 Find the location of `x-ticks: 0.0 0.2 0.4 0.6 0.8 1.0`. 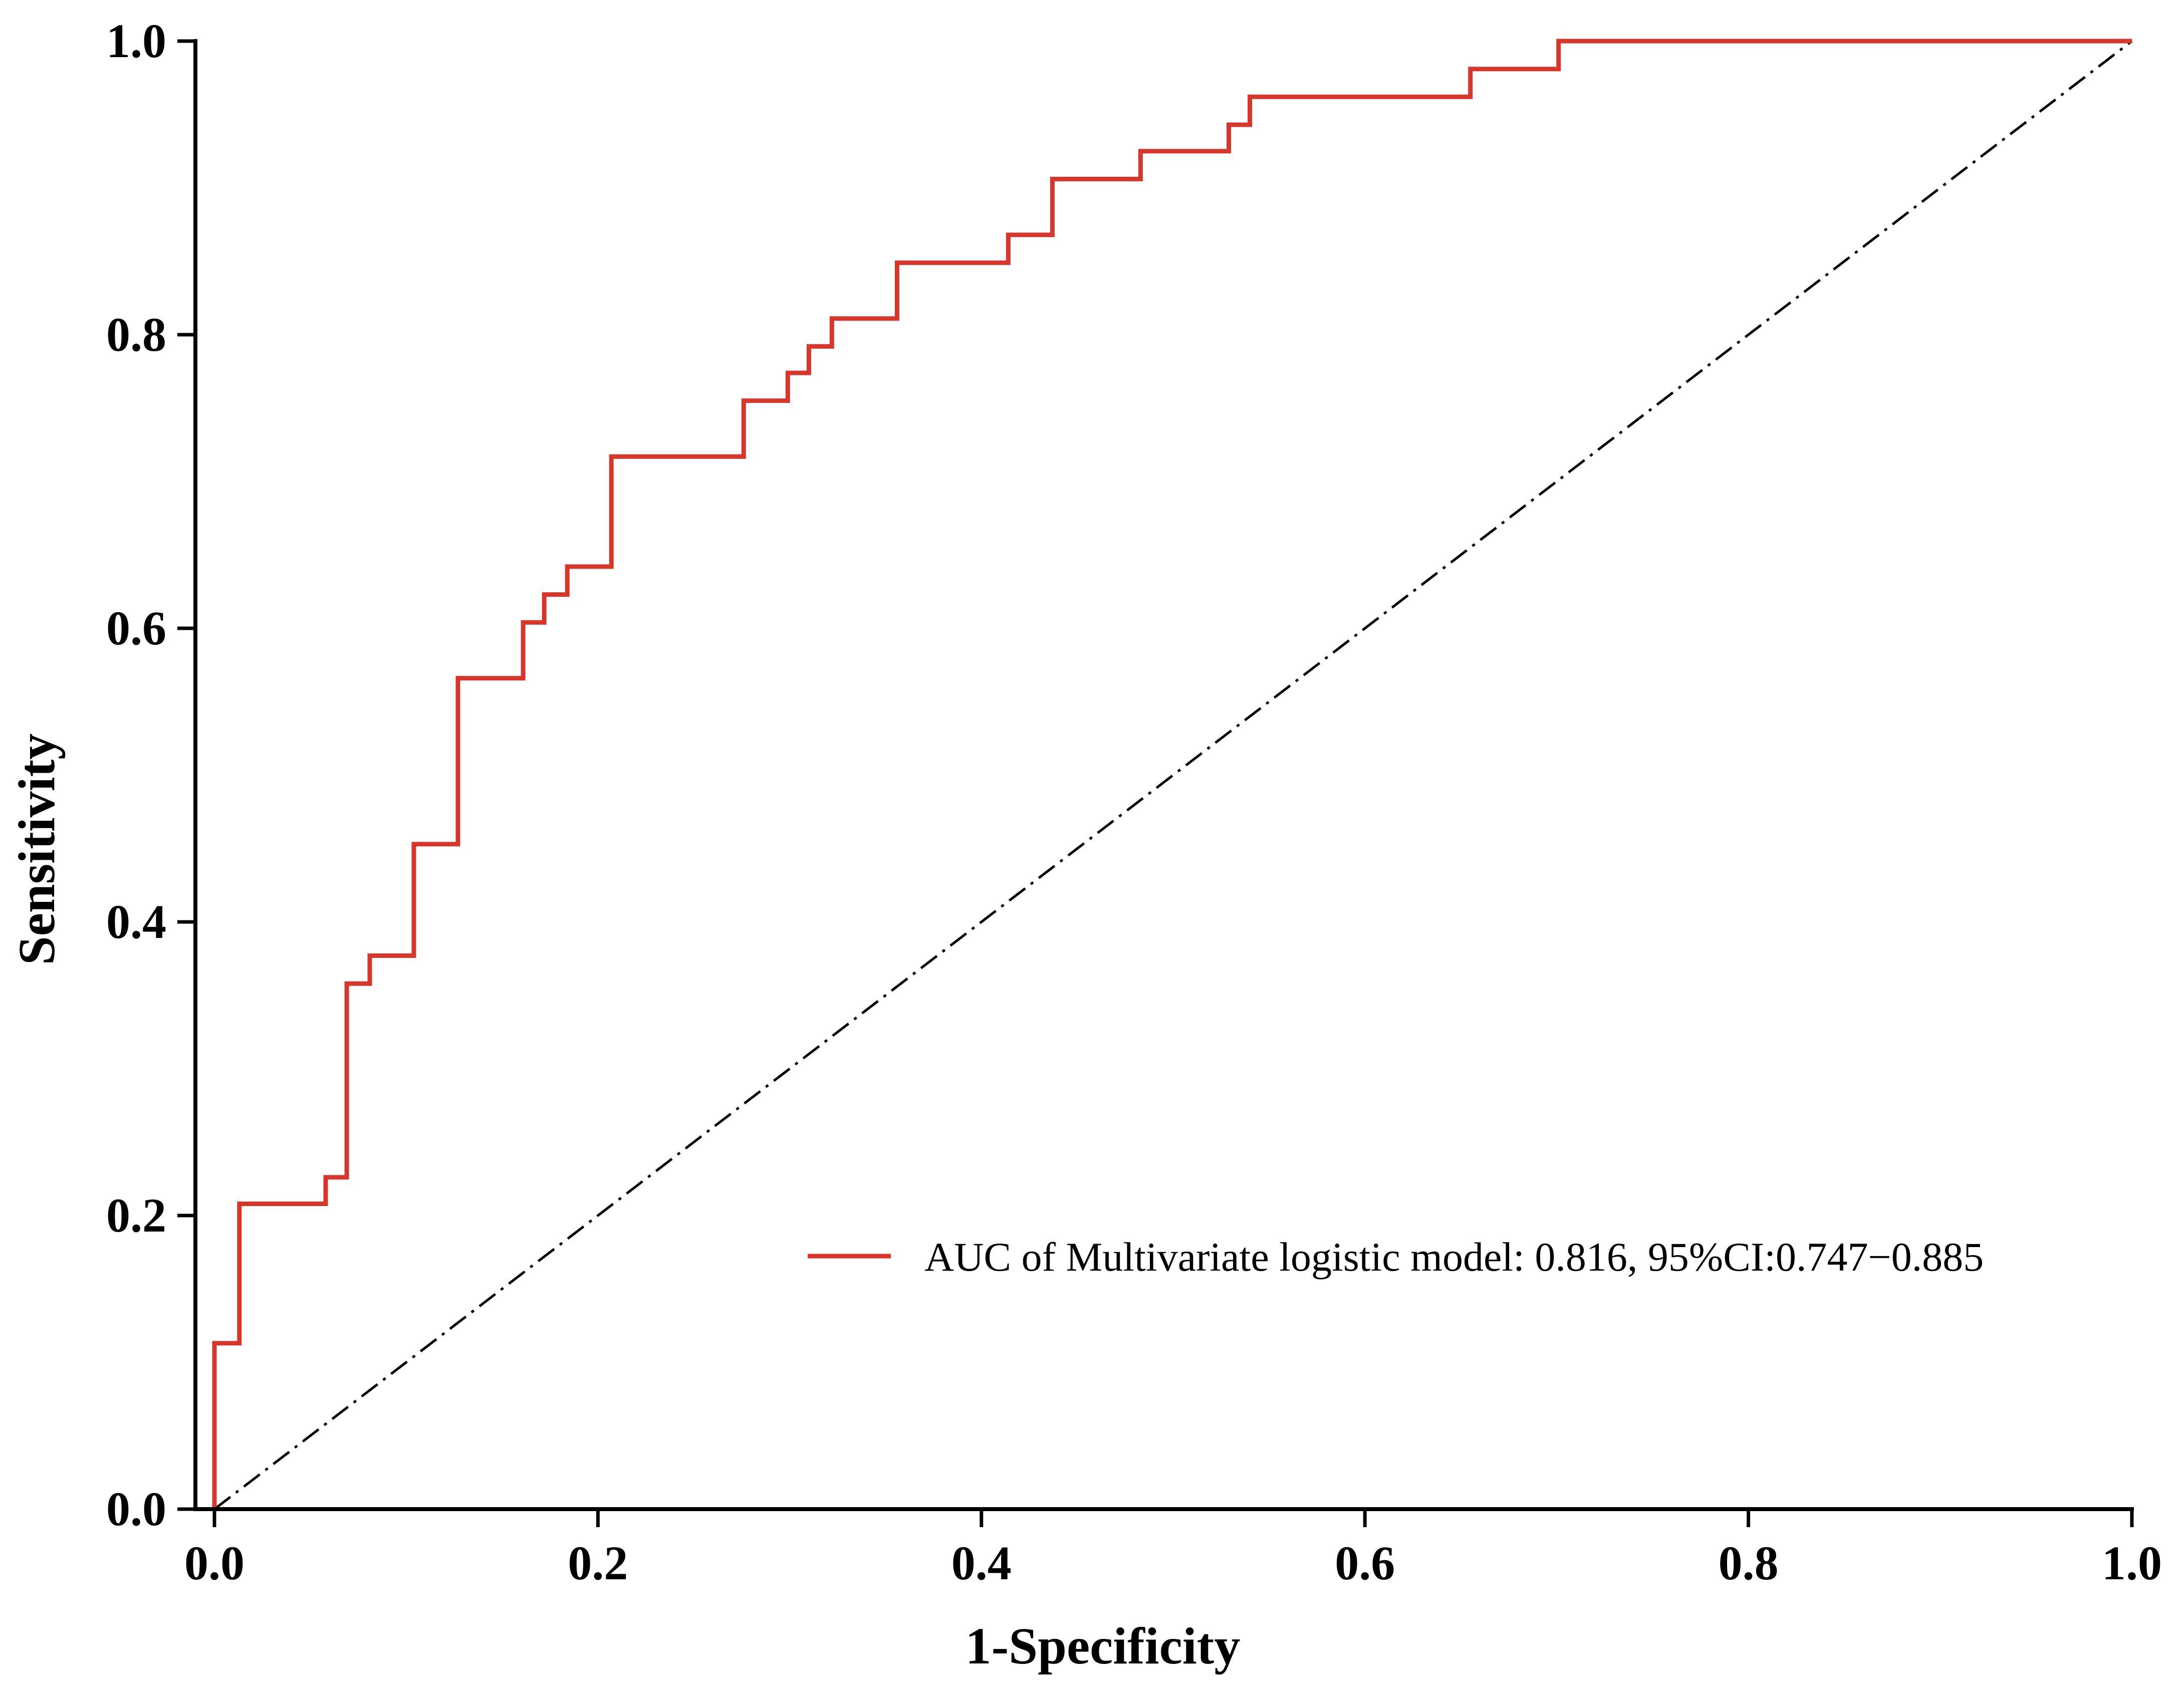

x-ticks: 0.0 0.2 0.4 0.6 0.8 1.0 is located at coordinates (1173, 1549).